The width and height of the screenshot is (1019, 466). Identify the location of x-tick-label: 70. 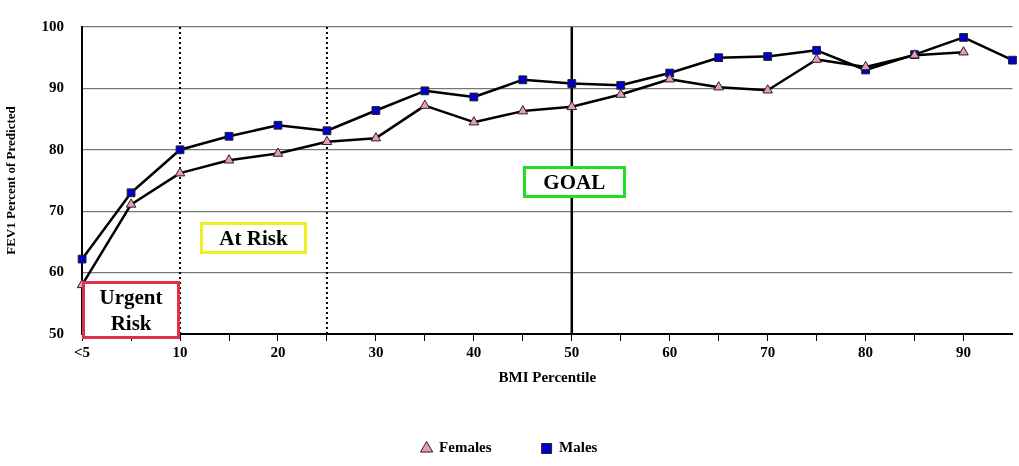
(768, 351).